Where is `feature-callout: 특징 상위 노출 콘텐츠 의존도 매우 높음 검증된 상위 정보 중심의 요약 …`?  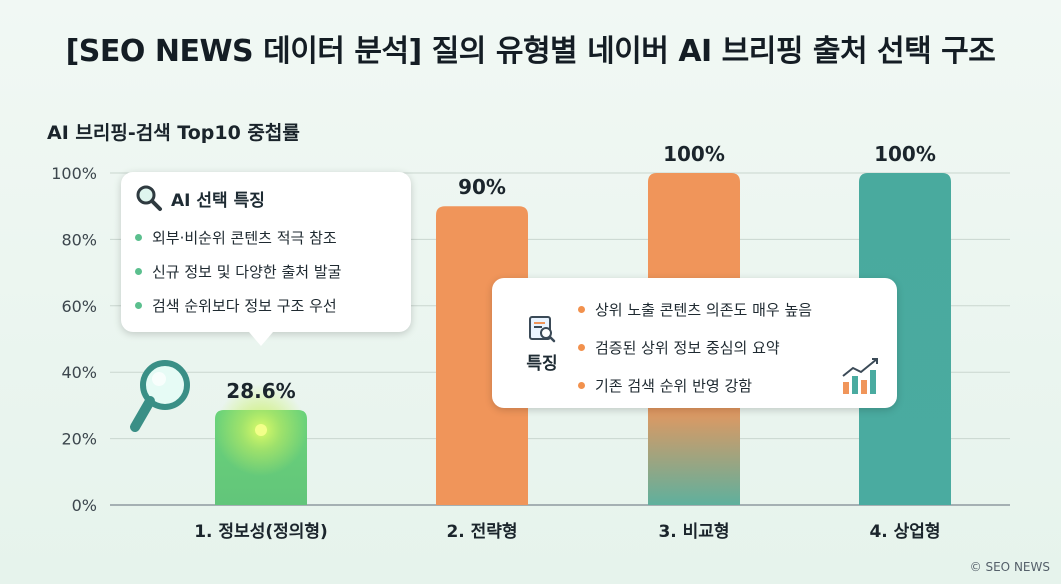 feature-callout: 특징 상위 노출 콘텐츠 의존도 매우 높음 검증된 상위 정보 중심의 요약 … is located at coordinates (694, 343).